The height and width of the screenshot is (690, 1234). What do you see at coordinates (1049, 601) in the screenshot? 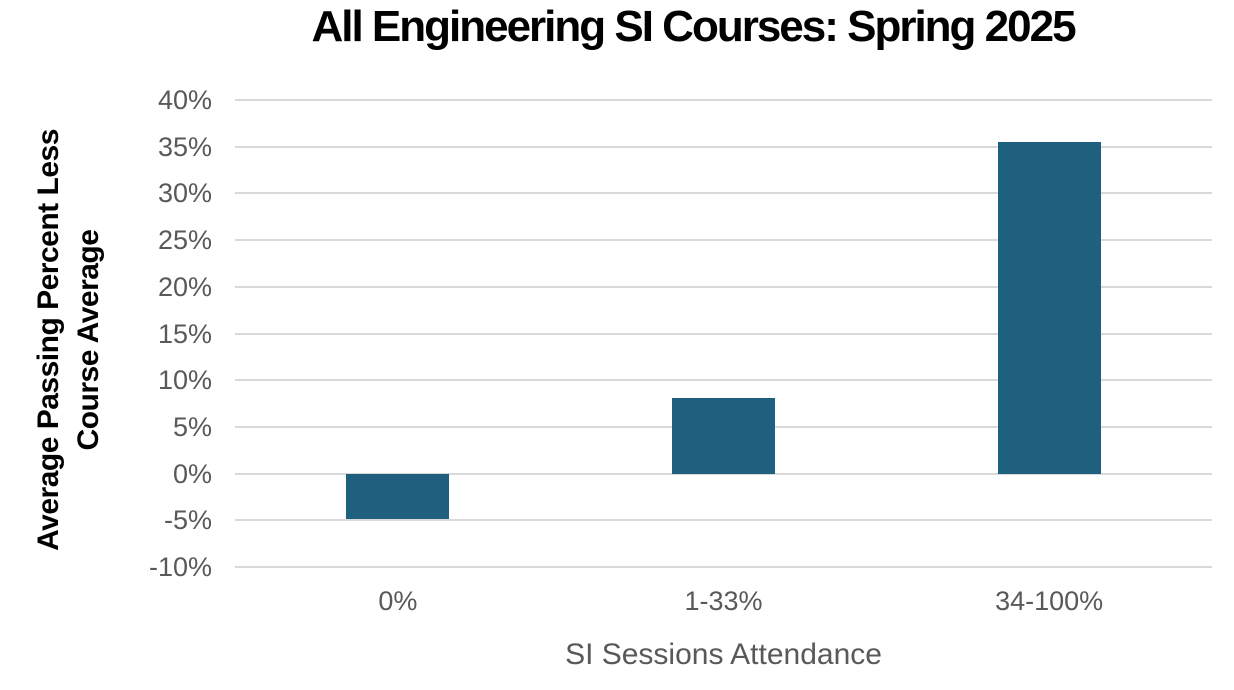
I see `x-axis-tick-label: 34-100%` at bounding box center [1049, 601].